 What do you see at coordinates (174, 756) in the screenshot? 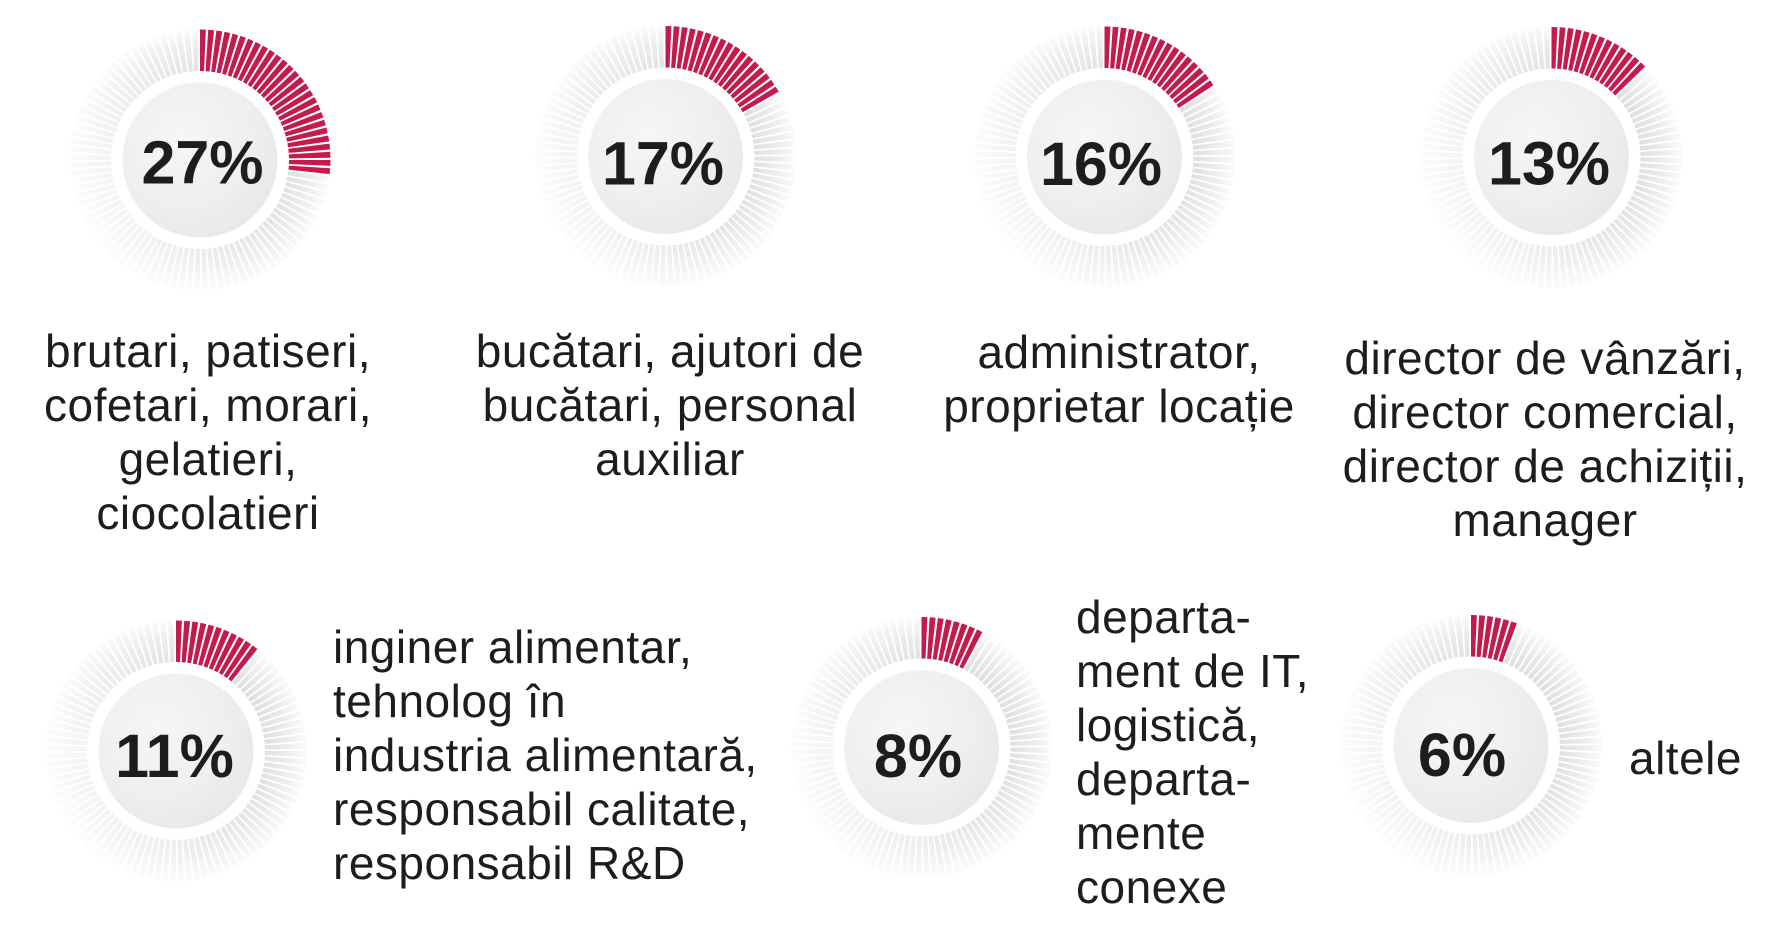
I see `svg-text: 11%` at bounding box center [174, 756].